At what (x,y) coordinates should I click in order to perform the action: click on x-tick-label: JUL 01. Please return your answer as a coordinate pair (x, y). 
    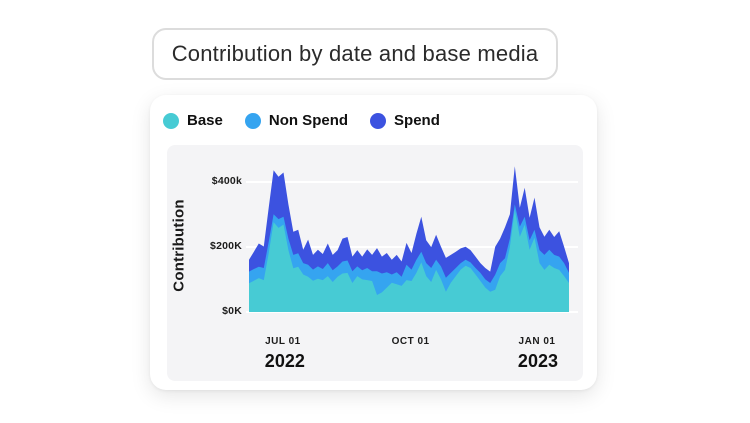
    Looking at the image, I should click on (283, 341).